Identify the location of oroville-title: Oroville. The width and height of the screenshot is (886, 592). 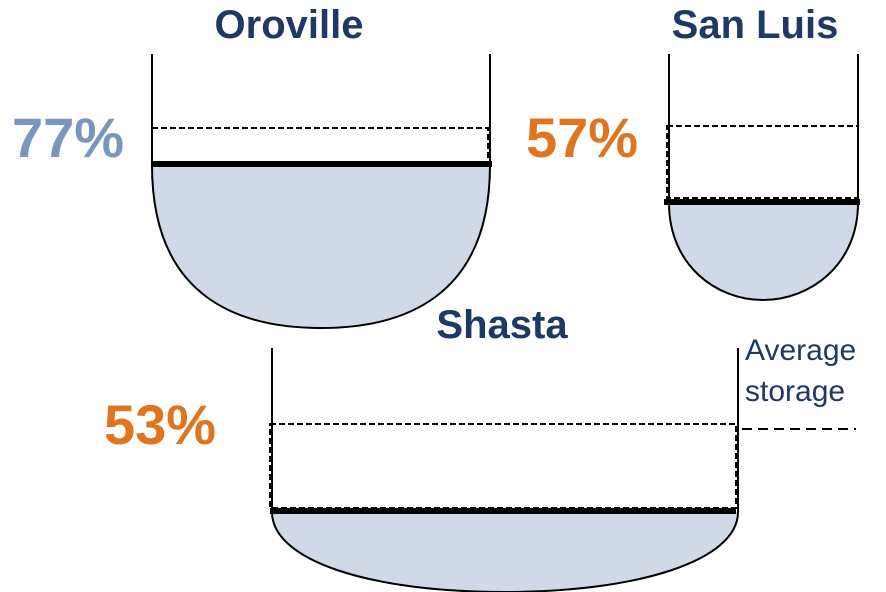
(289, 25).